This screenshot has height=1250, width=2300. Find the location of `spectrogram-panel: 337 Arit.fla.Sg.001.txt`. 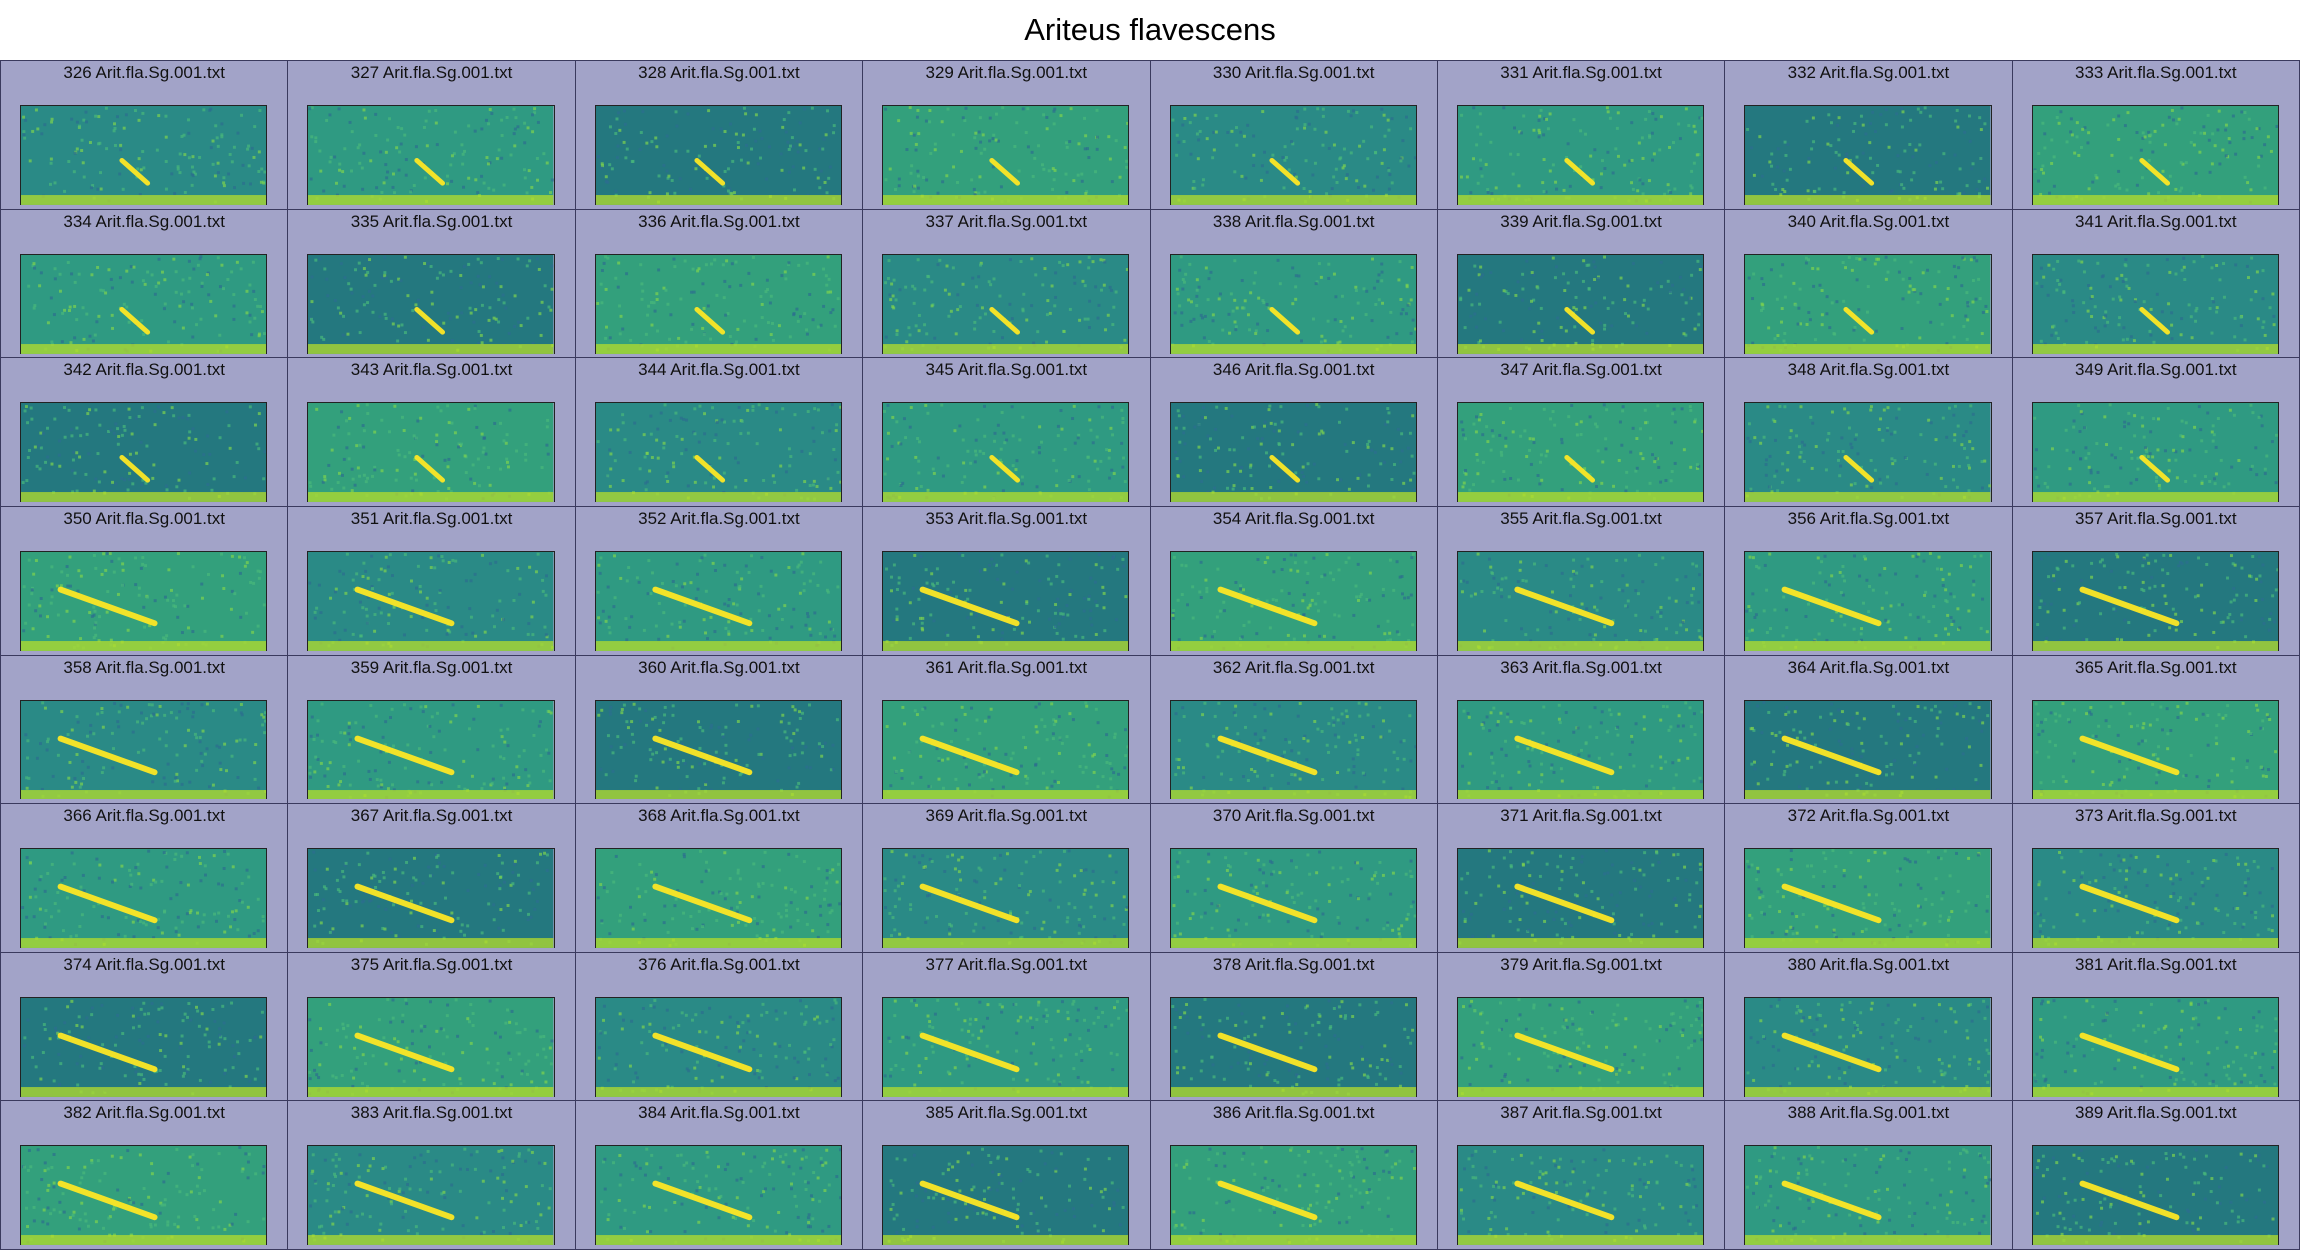

spectrogram-panel: 337 Arit.fla.Sg.001.txt is located at coordinates (1006, 283).